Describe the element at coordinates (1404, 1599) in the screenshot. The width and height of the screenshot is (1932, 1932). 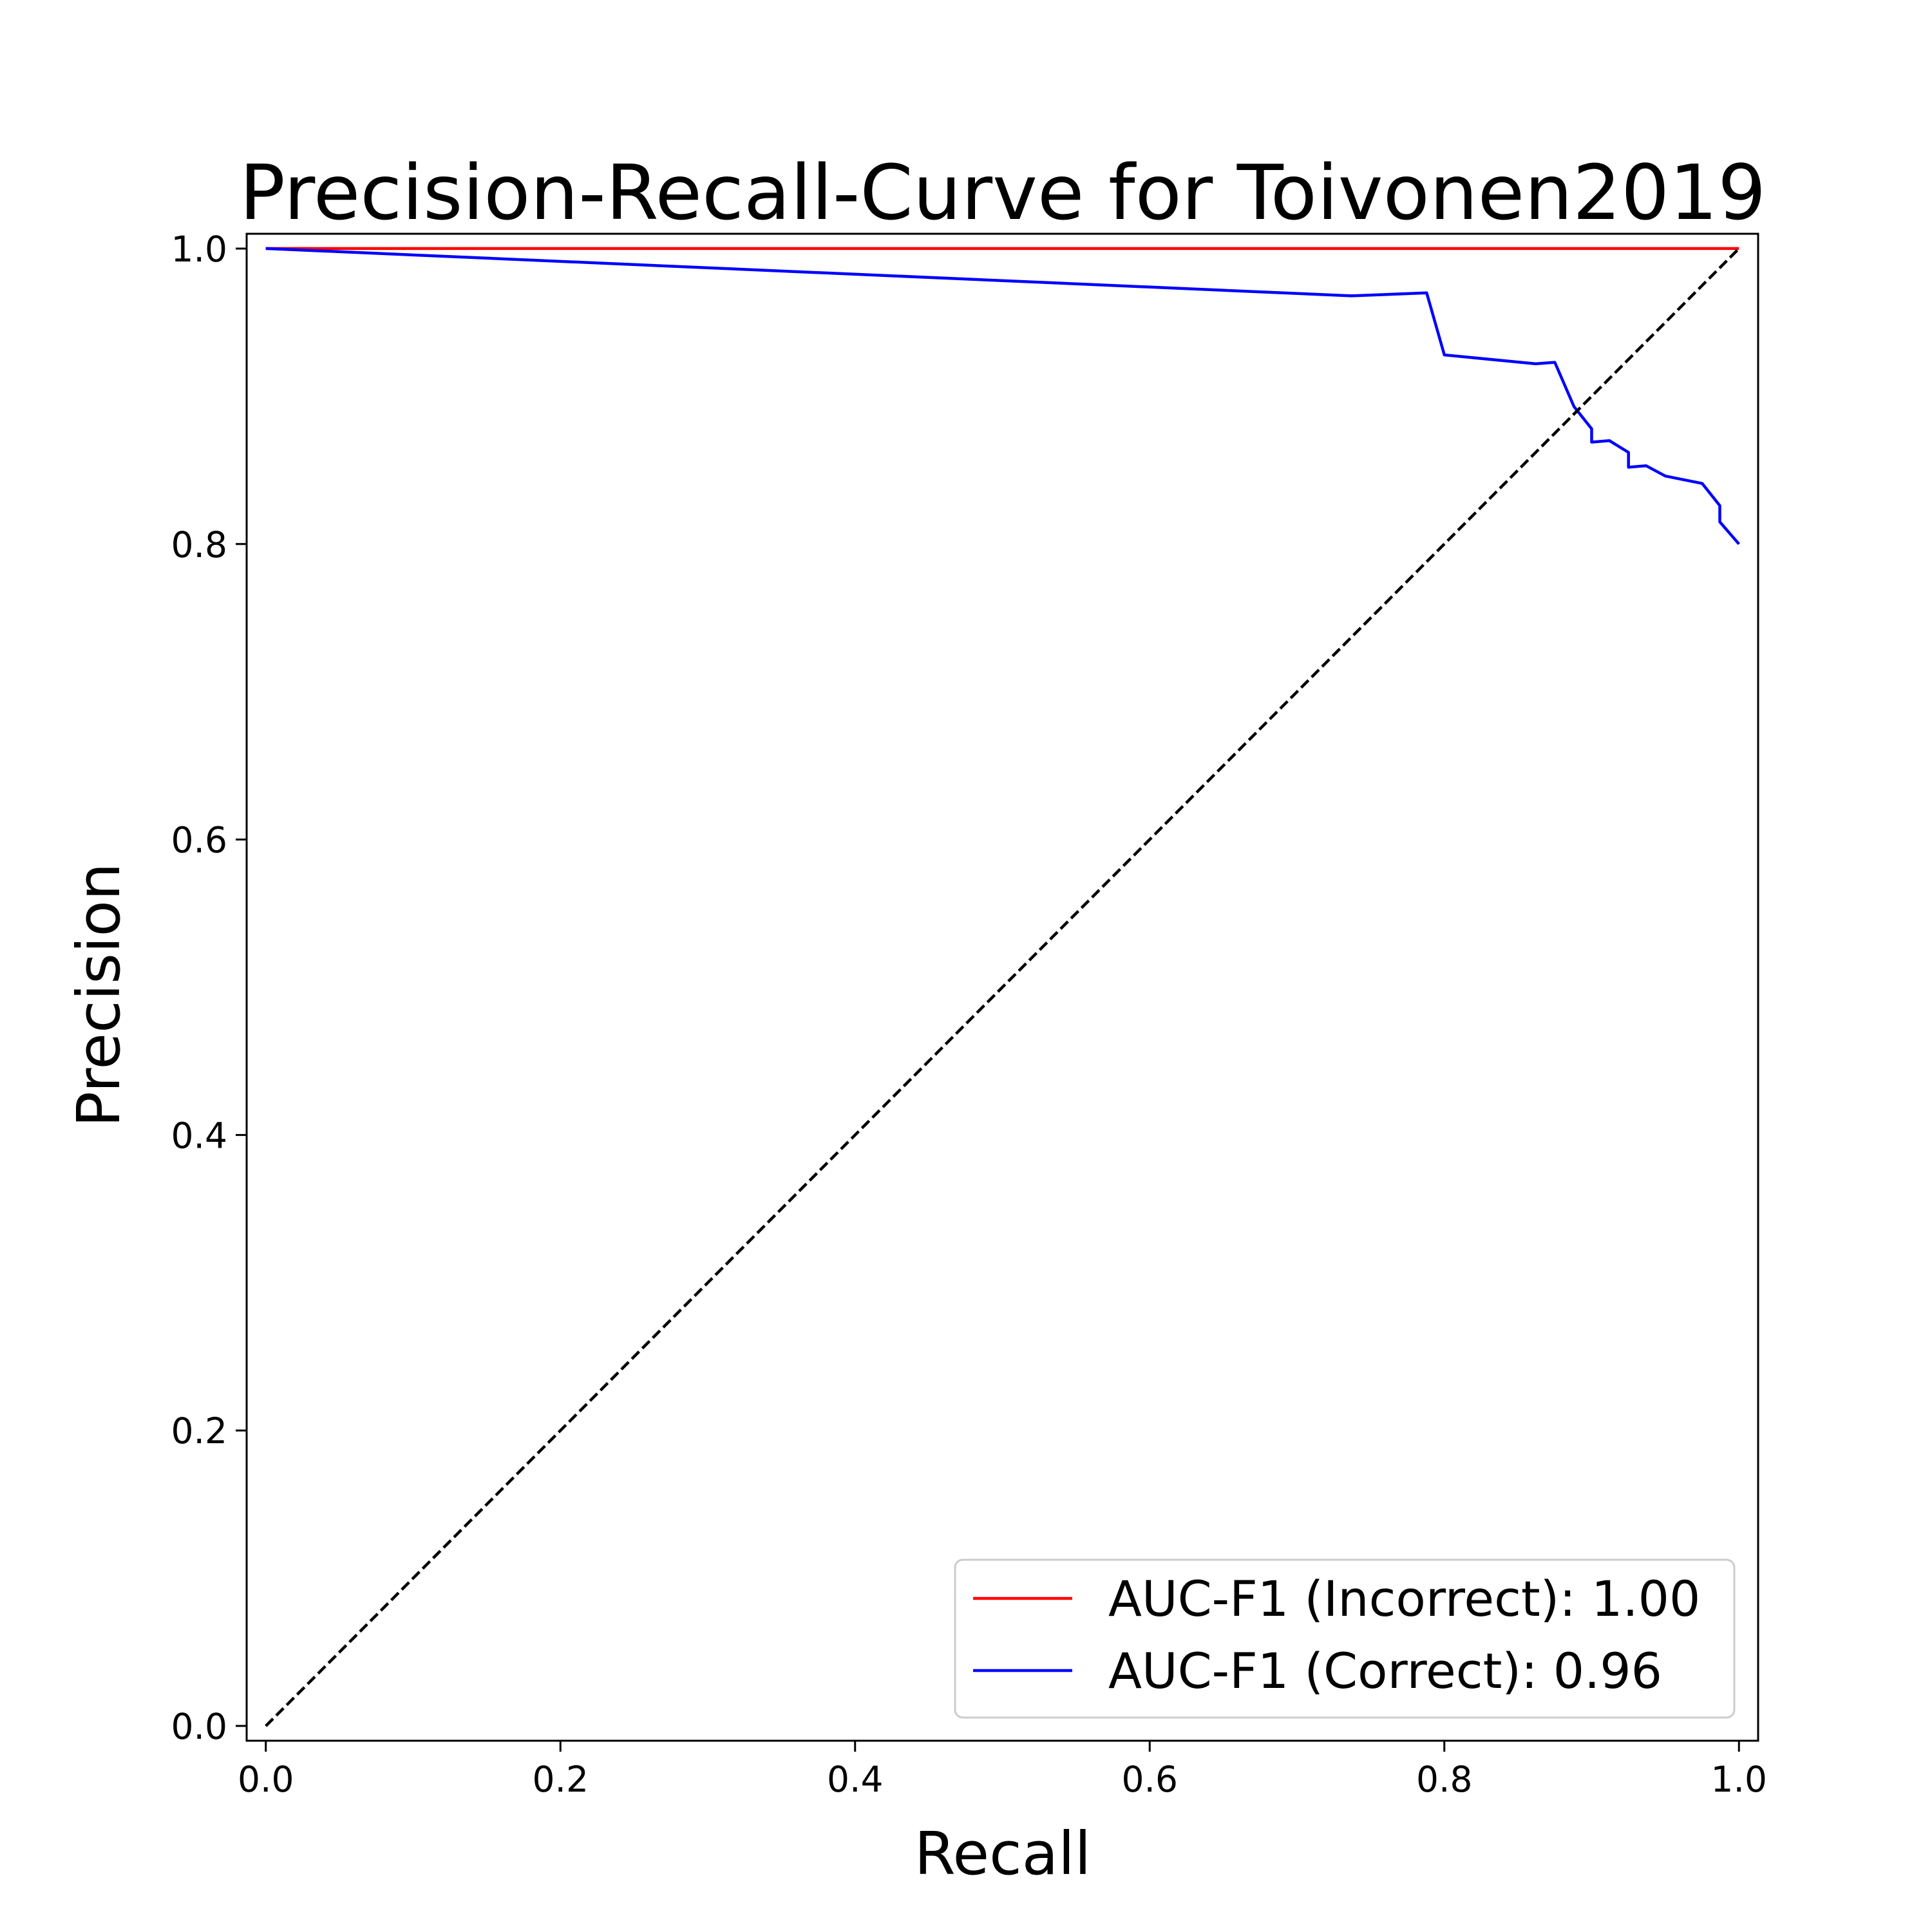
I see `legend-item-incorrect-label: AUC-F1 (Incorrect): 1.00` at that location.